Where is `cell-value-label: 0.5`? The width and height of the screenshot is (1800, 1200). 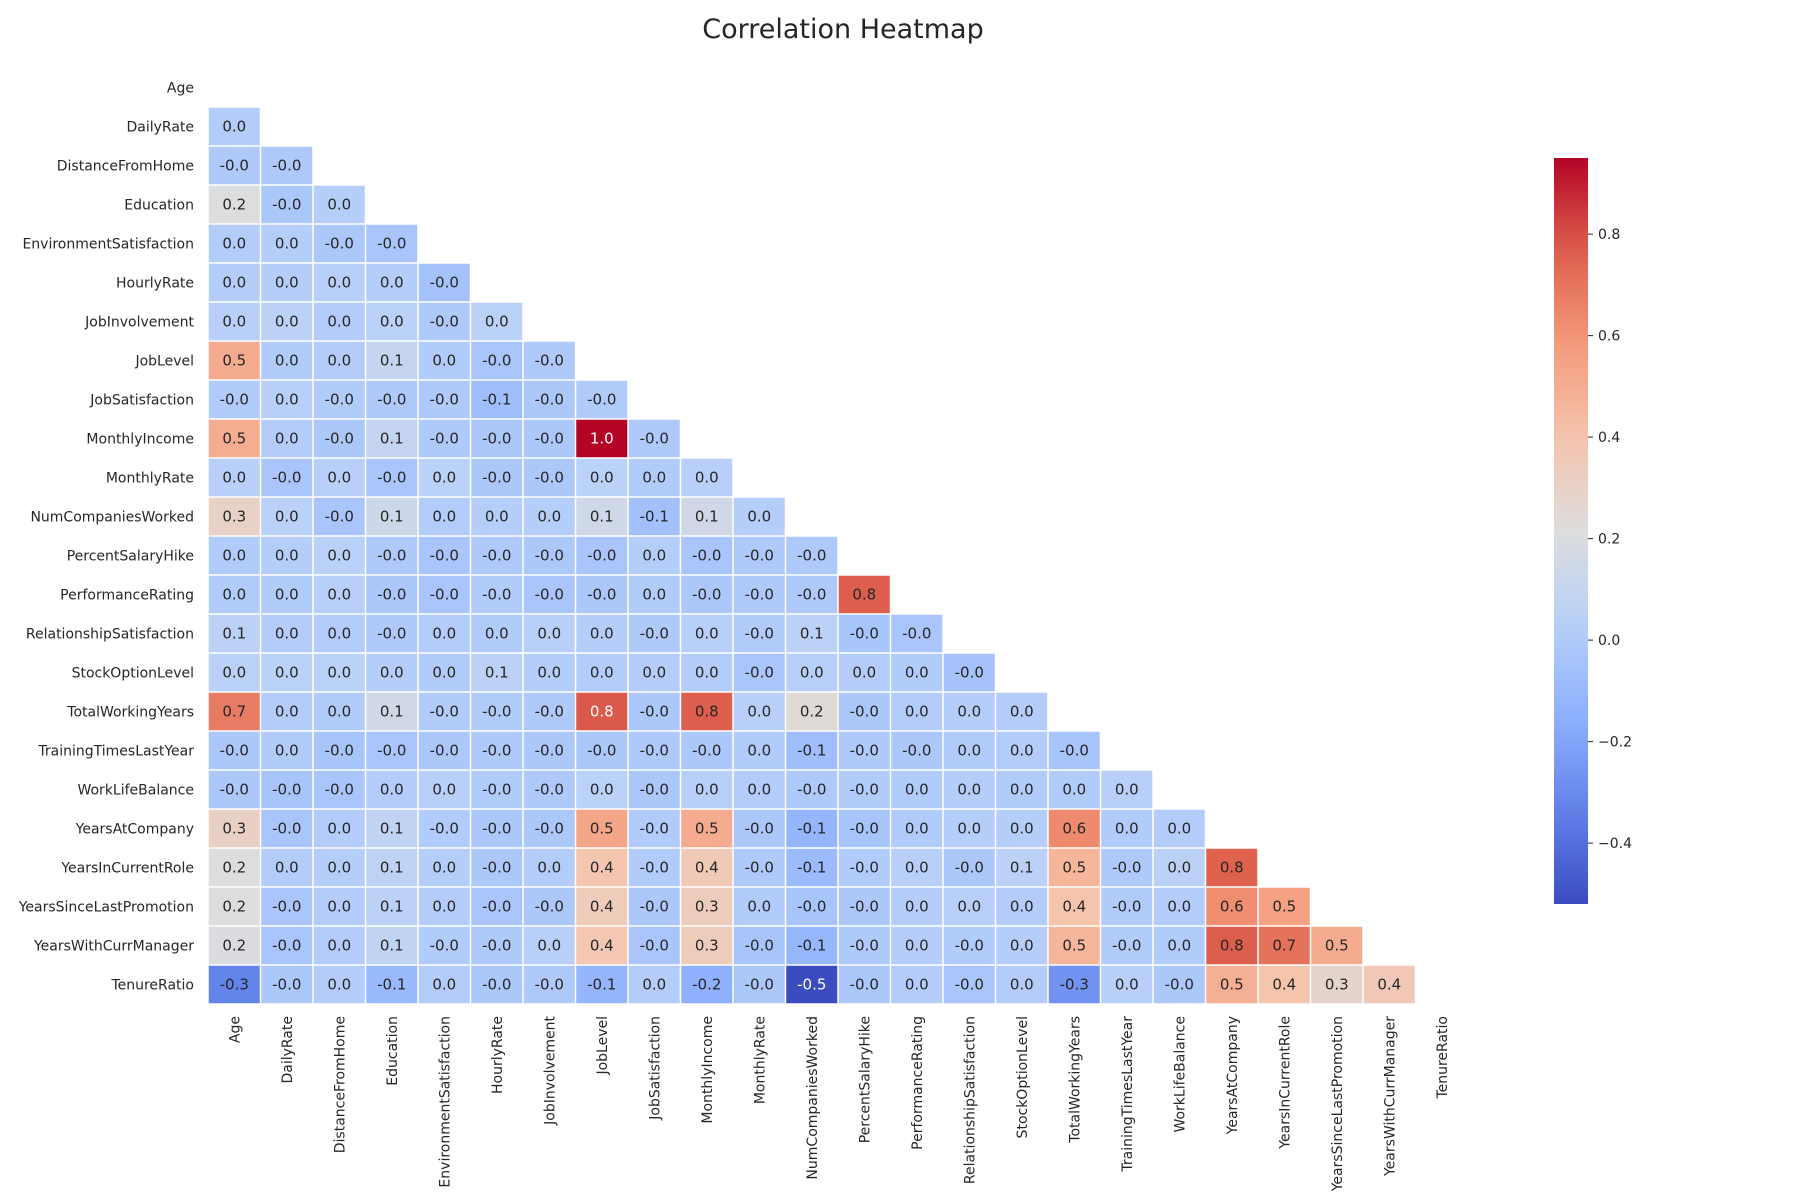 cell-value-label: 0.5 is located at coordinates (707, 829).